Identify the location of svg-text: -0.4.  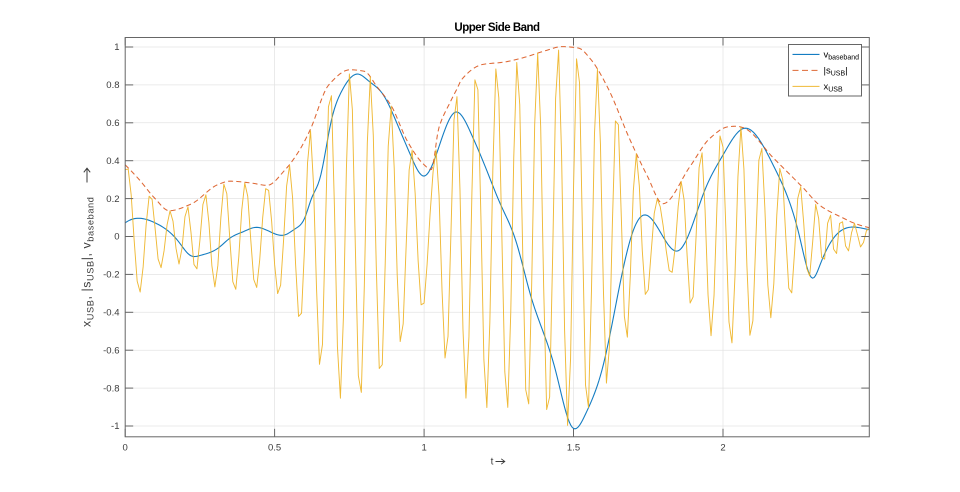
(111, 313).